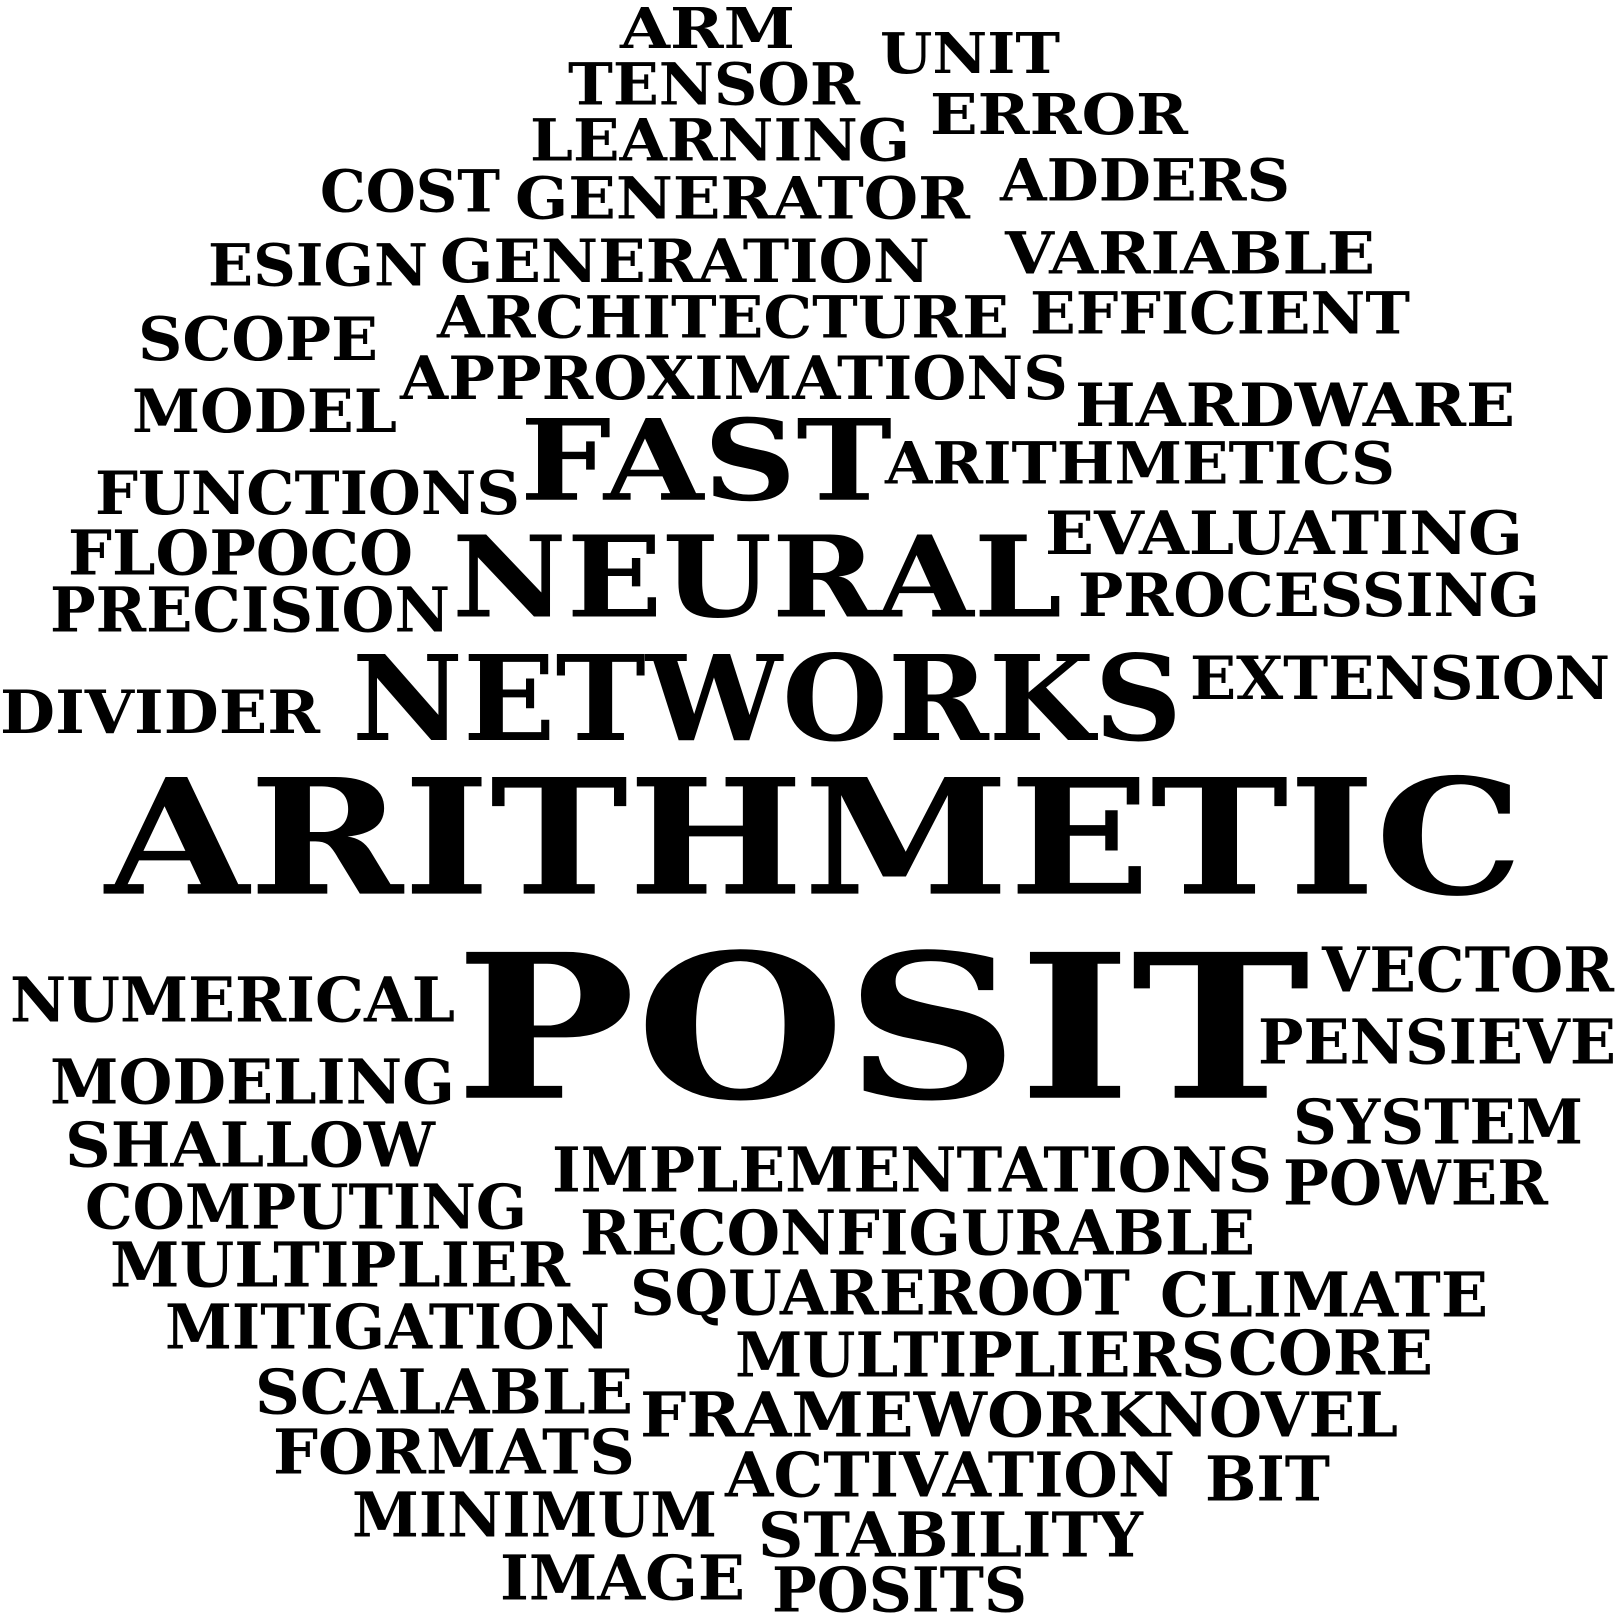  What do you see at coordinates (1400, 678) in the screenshot?
I see `word-extension: EXTENSION` at bounding box center [1400, 678].